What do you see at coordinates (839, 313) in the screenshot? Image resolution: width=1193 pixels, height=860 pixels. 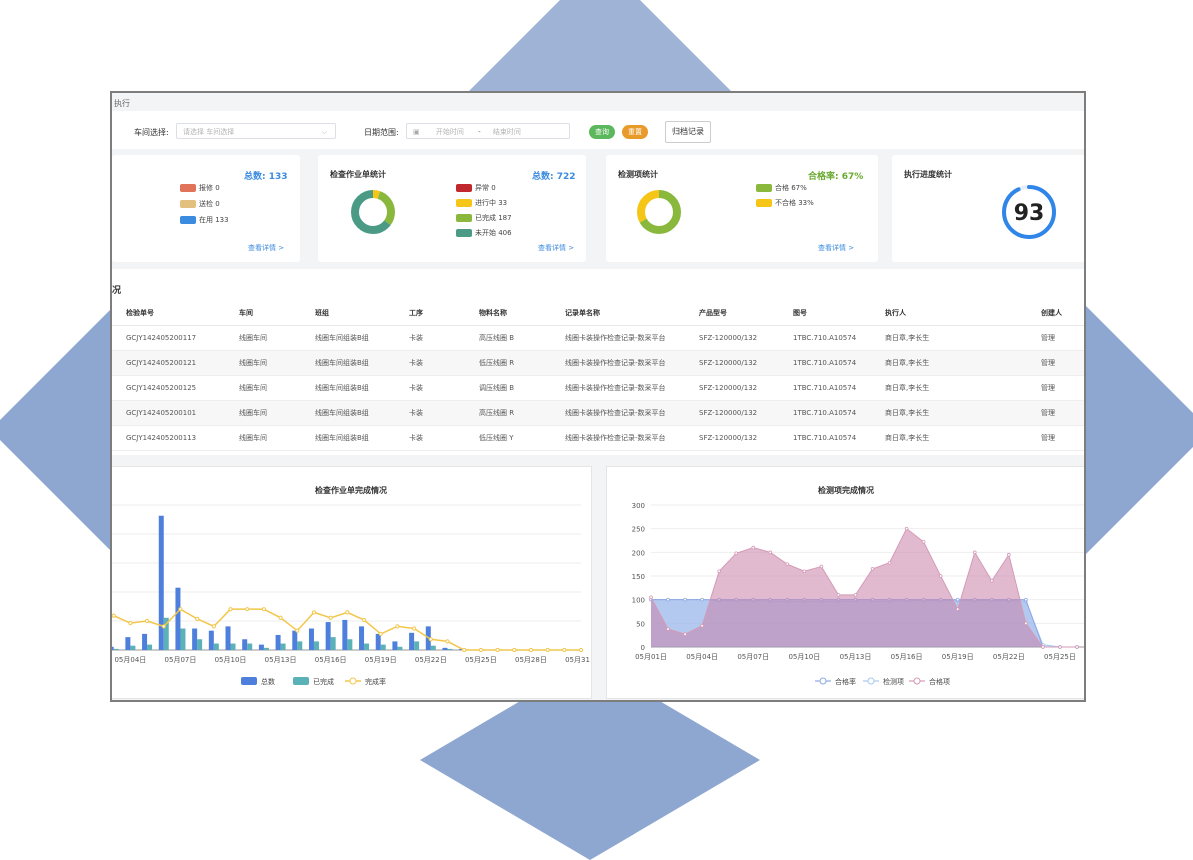 I see `col-drawing-no: 图号` at bounding box center [839, 313].